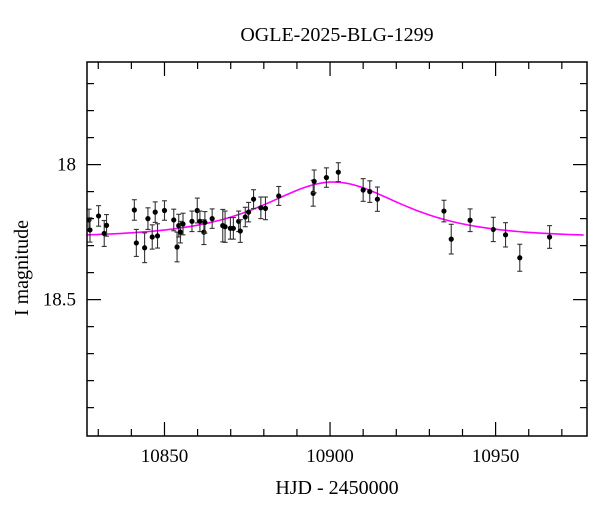  Describe the element at coordinates (22, 268) in the screenshot. I see `y-axis-label: I magnitude` at that location.